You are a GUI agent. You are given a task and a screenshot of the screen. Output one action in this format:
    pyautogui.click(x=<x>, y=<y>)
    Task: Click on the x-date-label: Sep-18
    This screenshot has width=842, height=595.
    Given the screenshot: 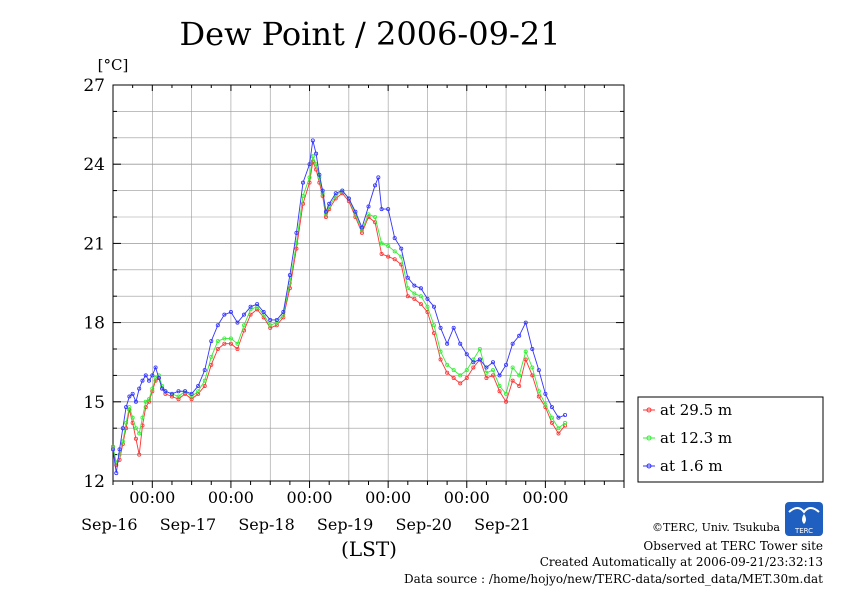 What is the action you would take?
    pyautogui.click(x=266, y=524)
    